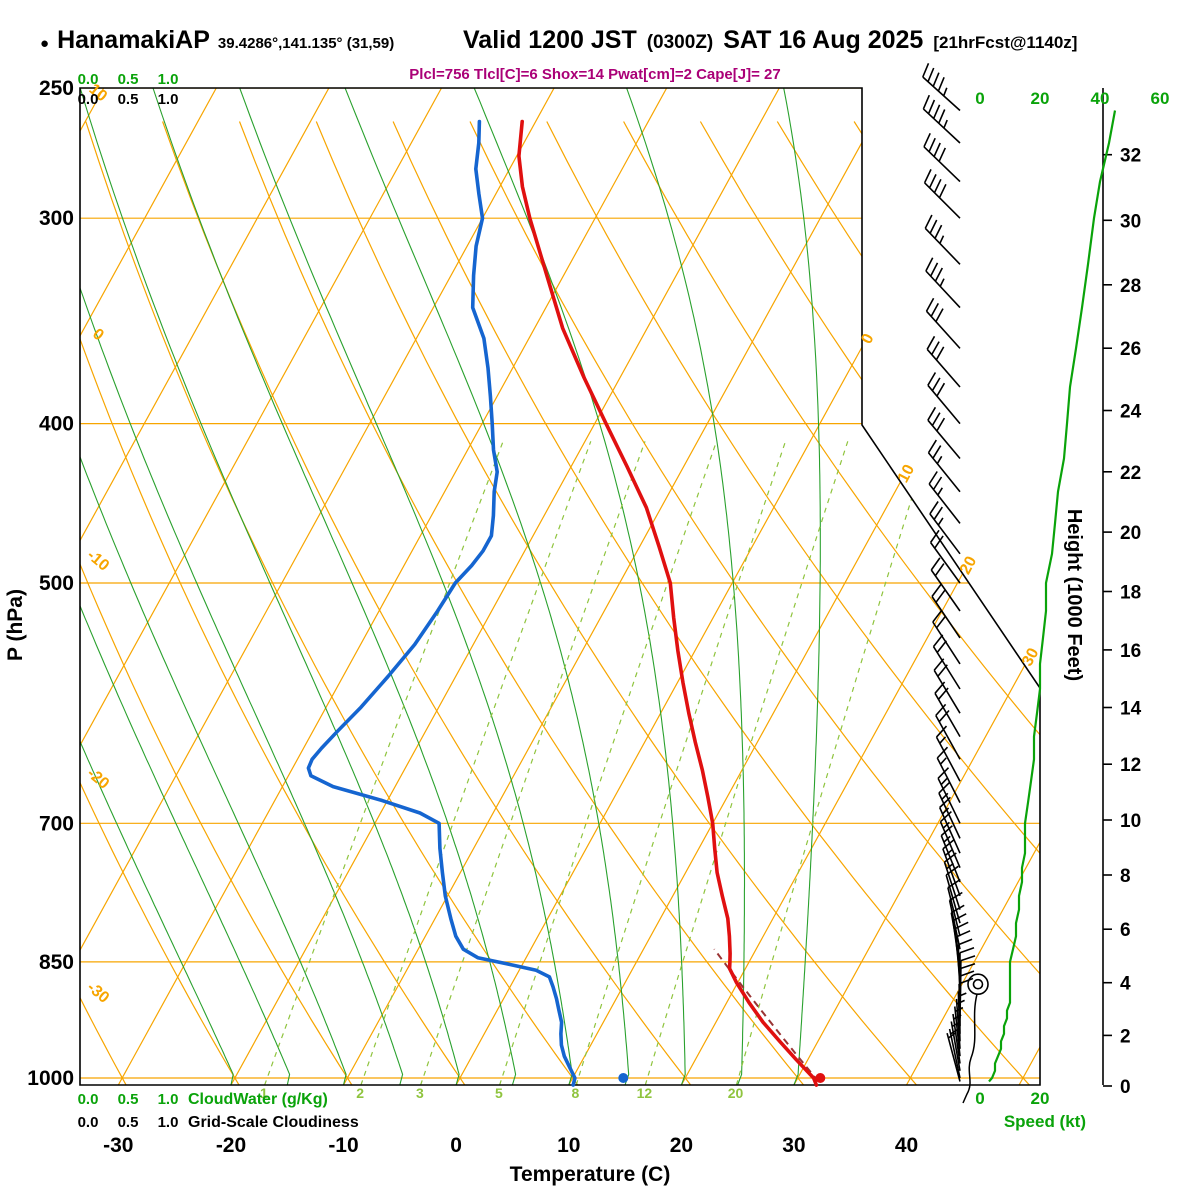 This screenshot has width=1200, height=1200. What do you see at coordinates (98, 561) in the screenshot?
I see `adiabat-edge-label: -10` at bounding box center [98, 561].